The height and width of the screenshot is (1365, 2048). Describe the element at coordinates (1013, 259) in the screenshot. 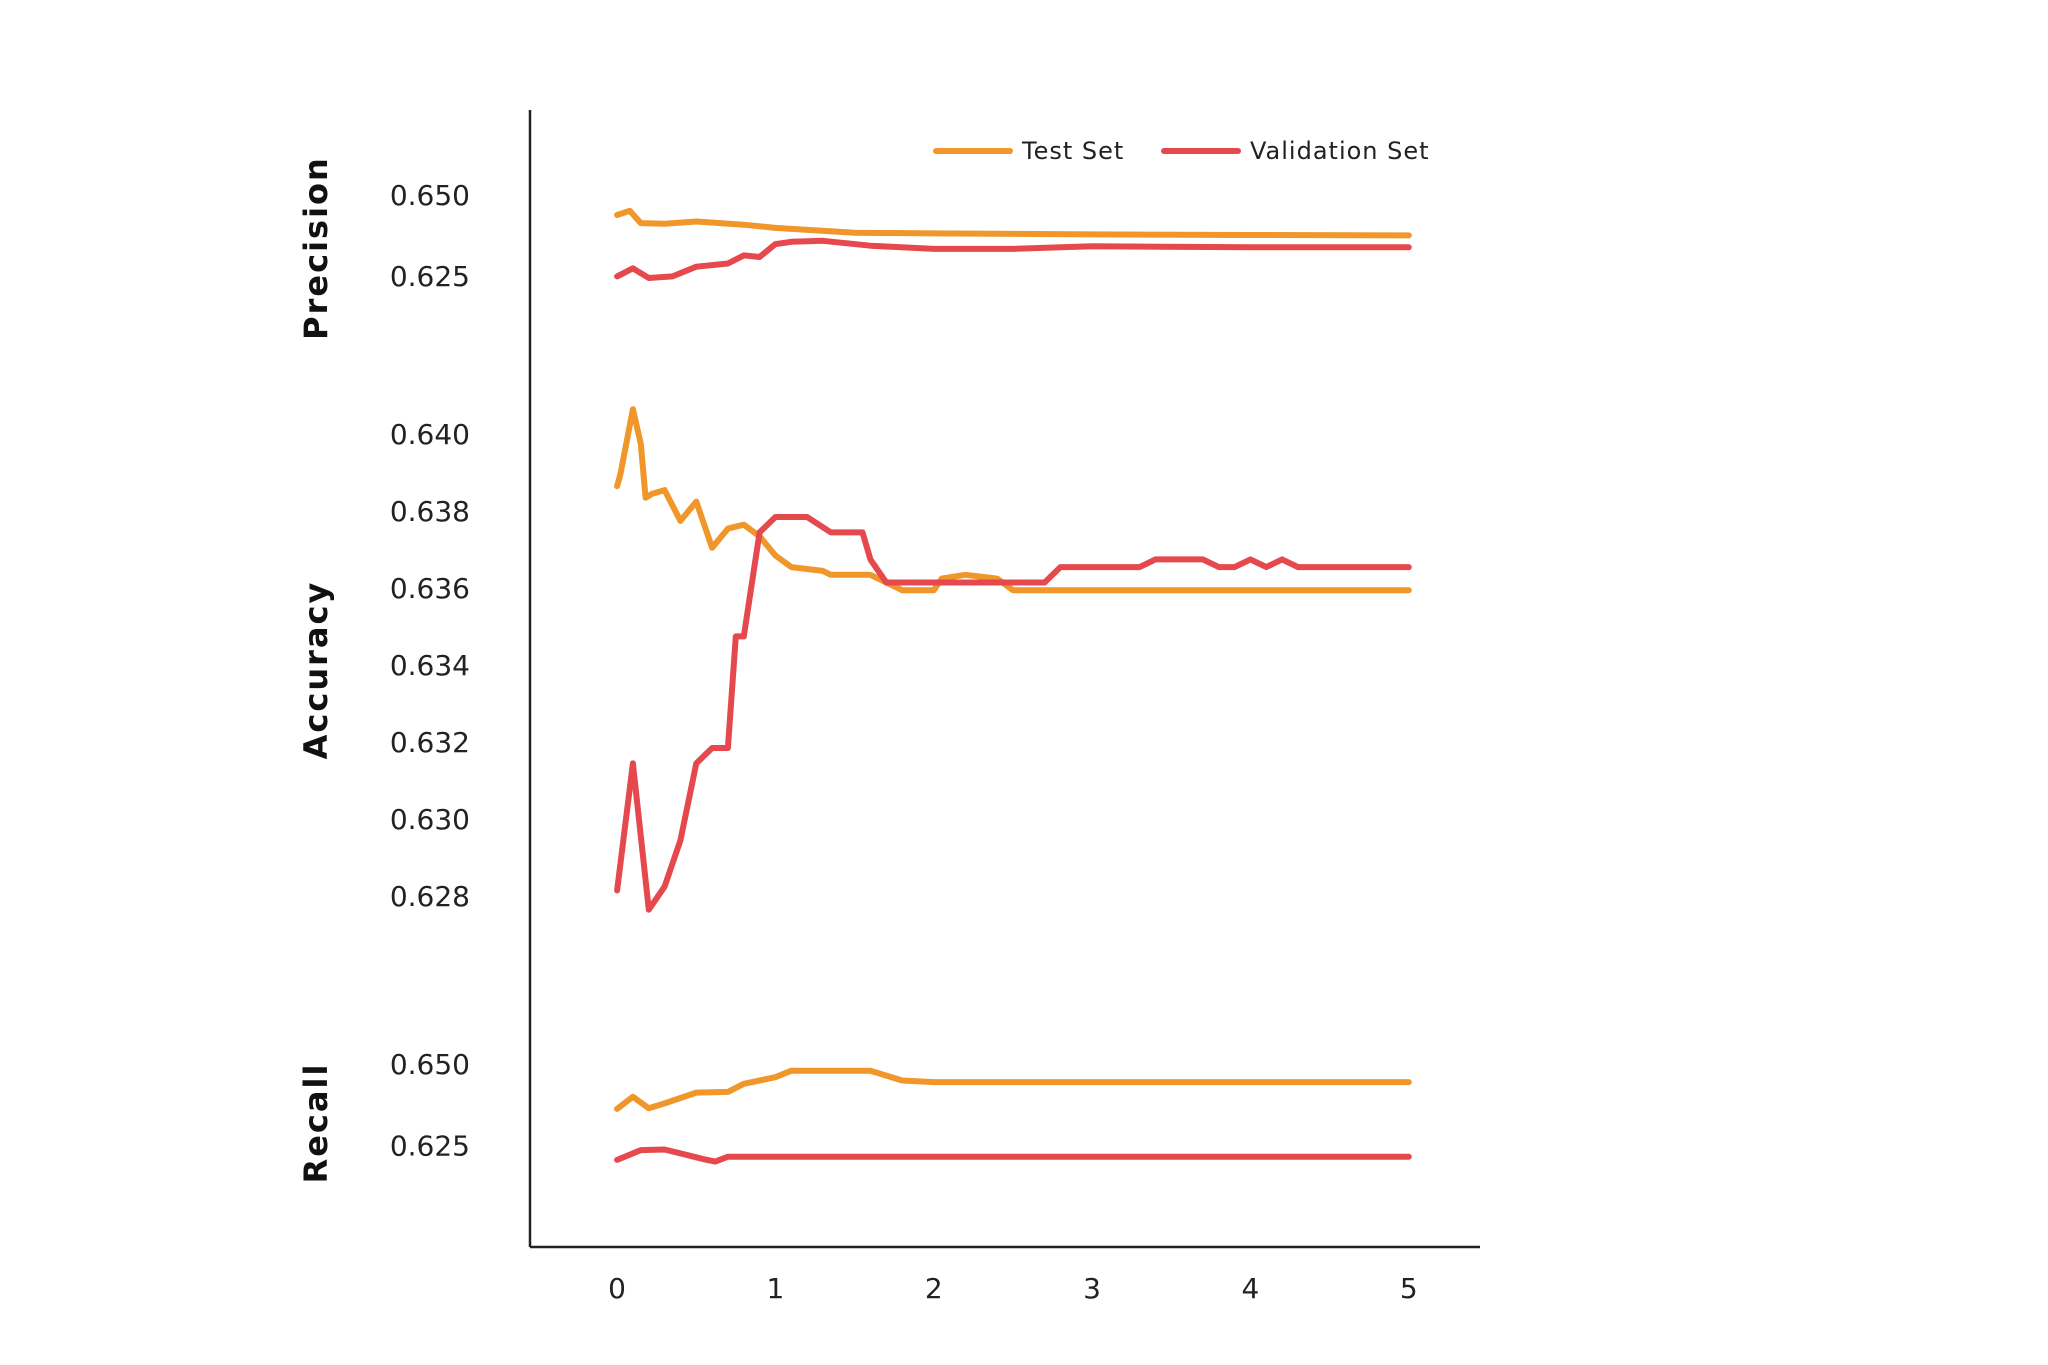

I see `validation-set-line-precision` at that location.